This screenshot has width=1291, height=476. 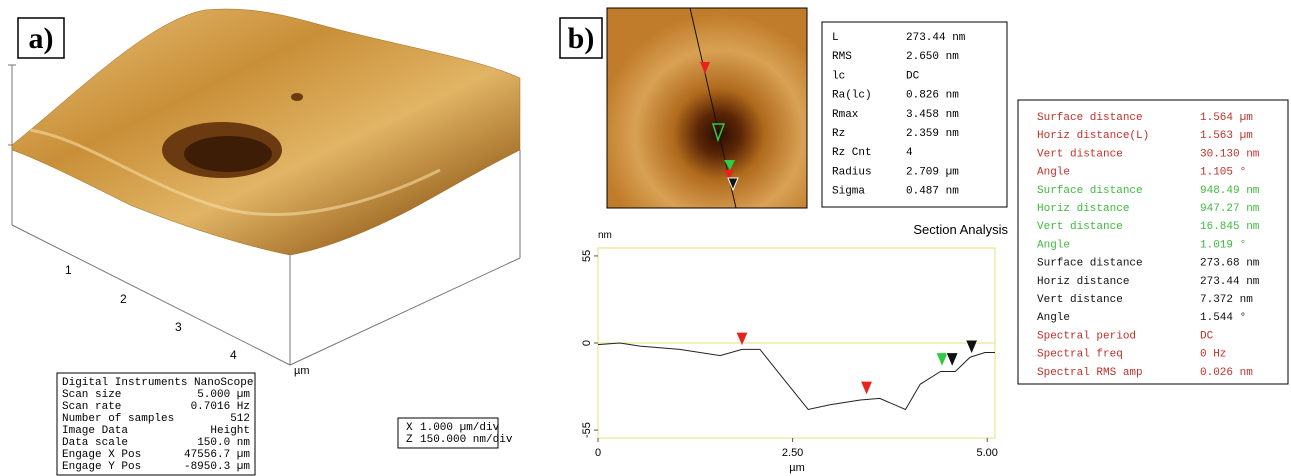 I want to click on info-name: Scan size, so click(x=91, y=395).